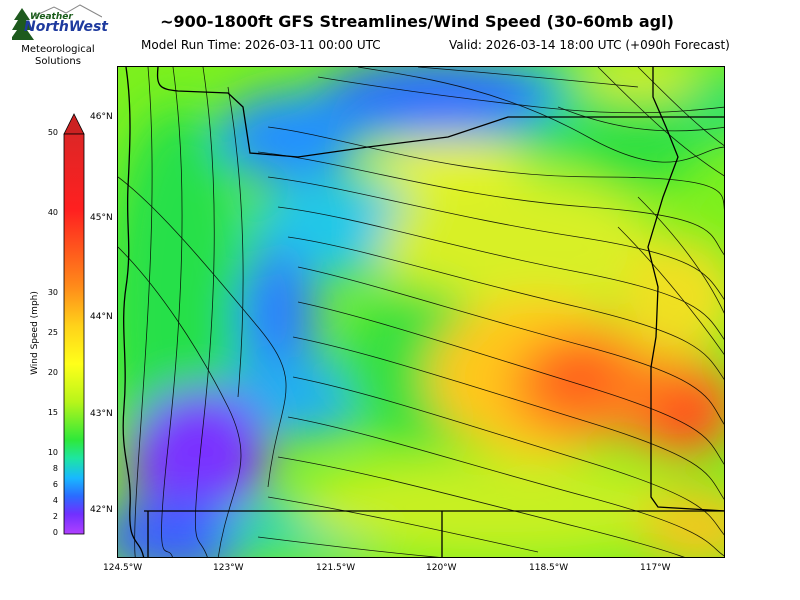 The width and height of the screenshot is (800, 600). I want to click on lon-label-120: 120°W, so click(441, 568).